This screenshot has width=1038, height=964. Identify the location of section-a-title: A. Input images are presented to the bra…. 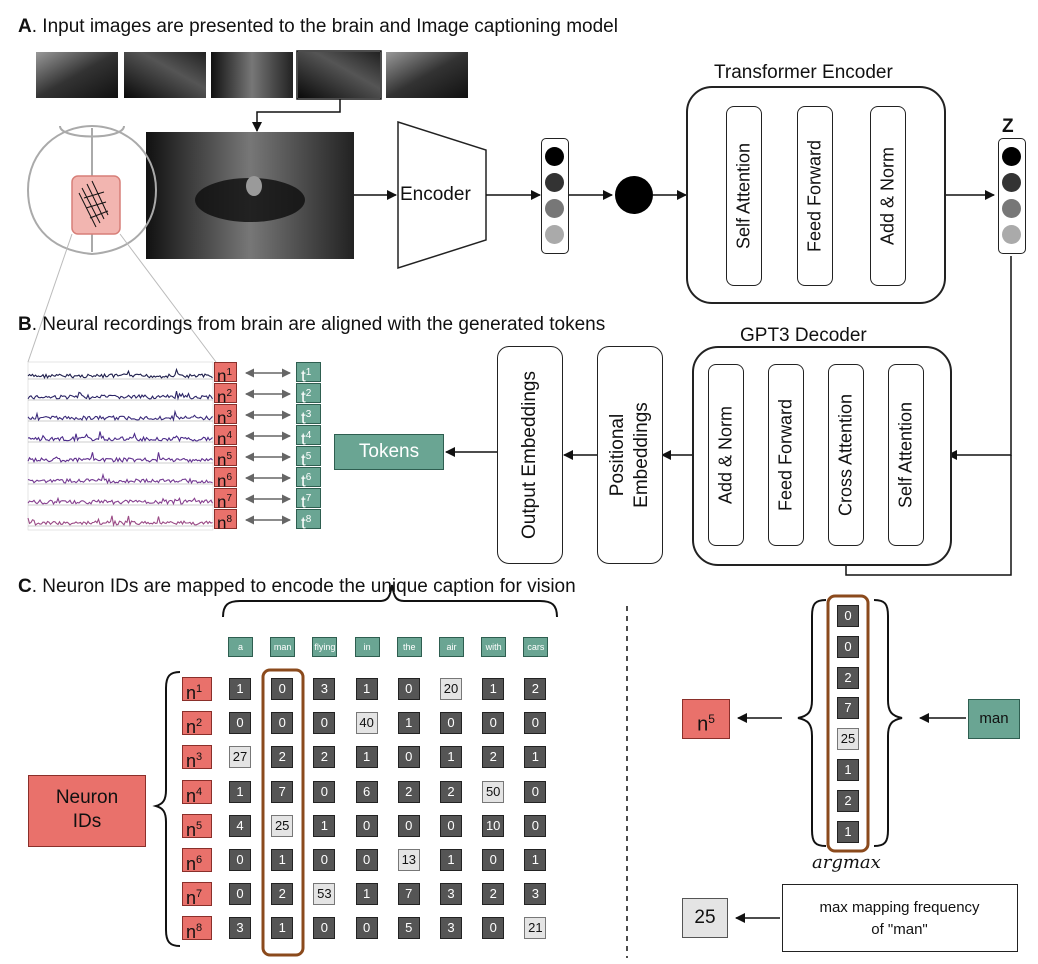
(318, 26).